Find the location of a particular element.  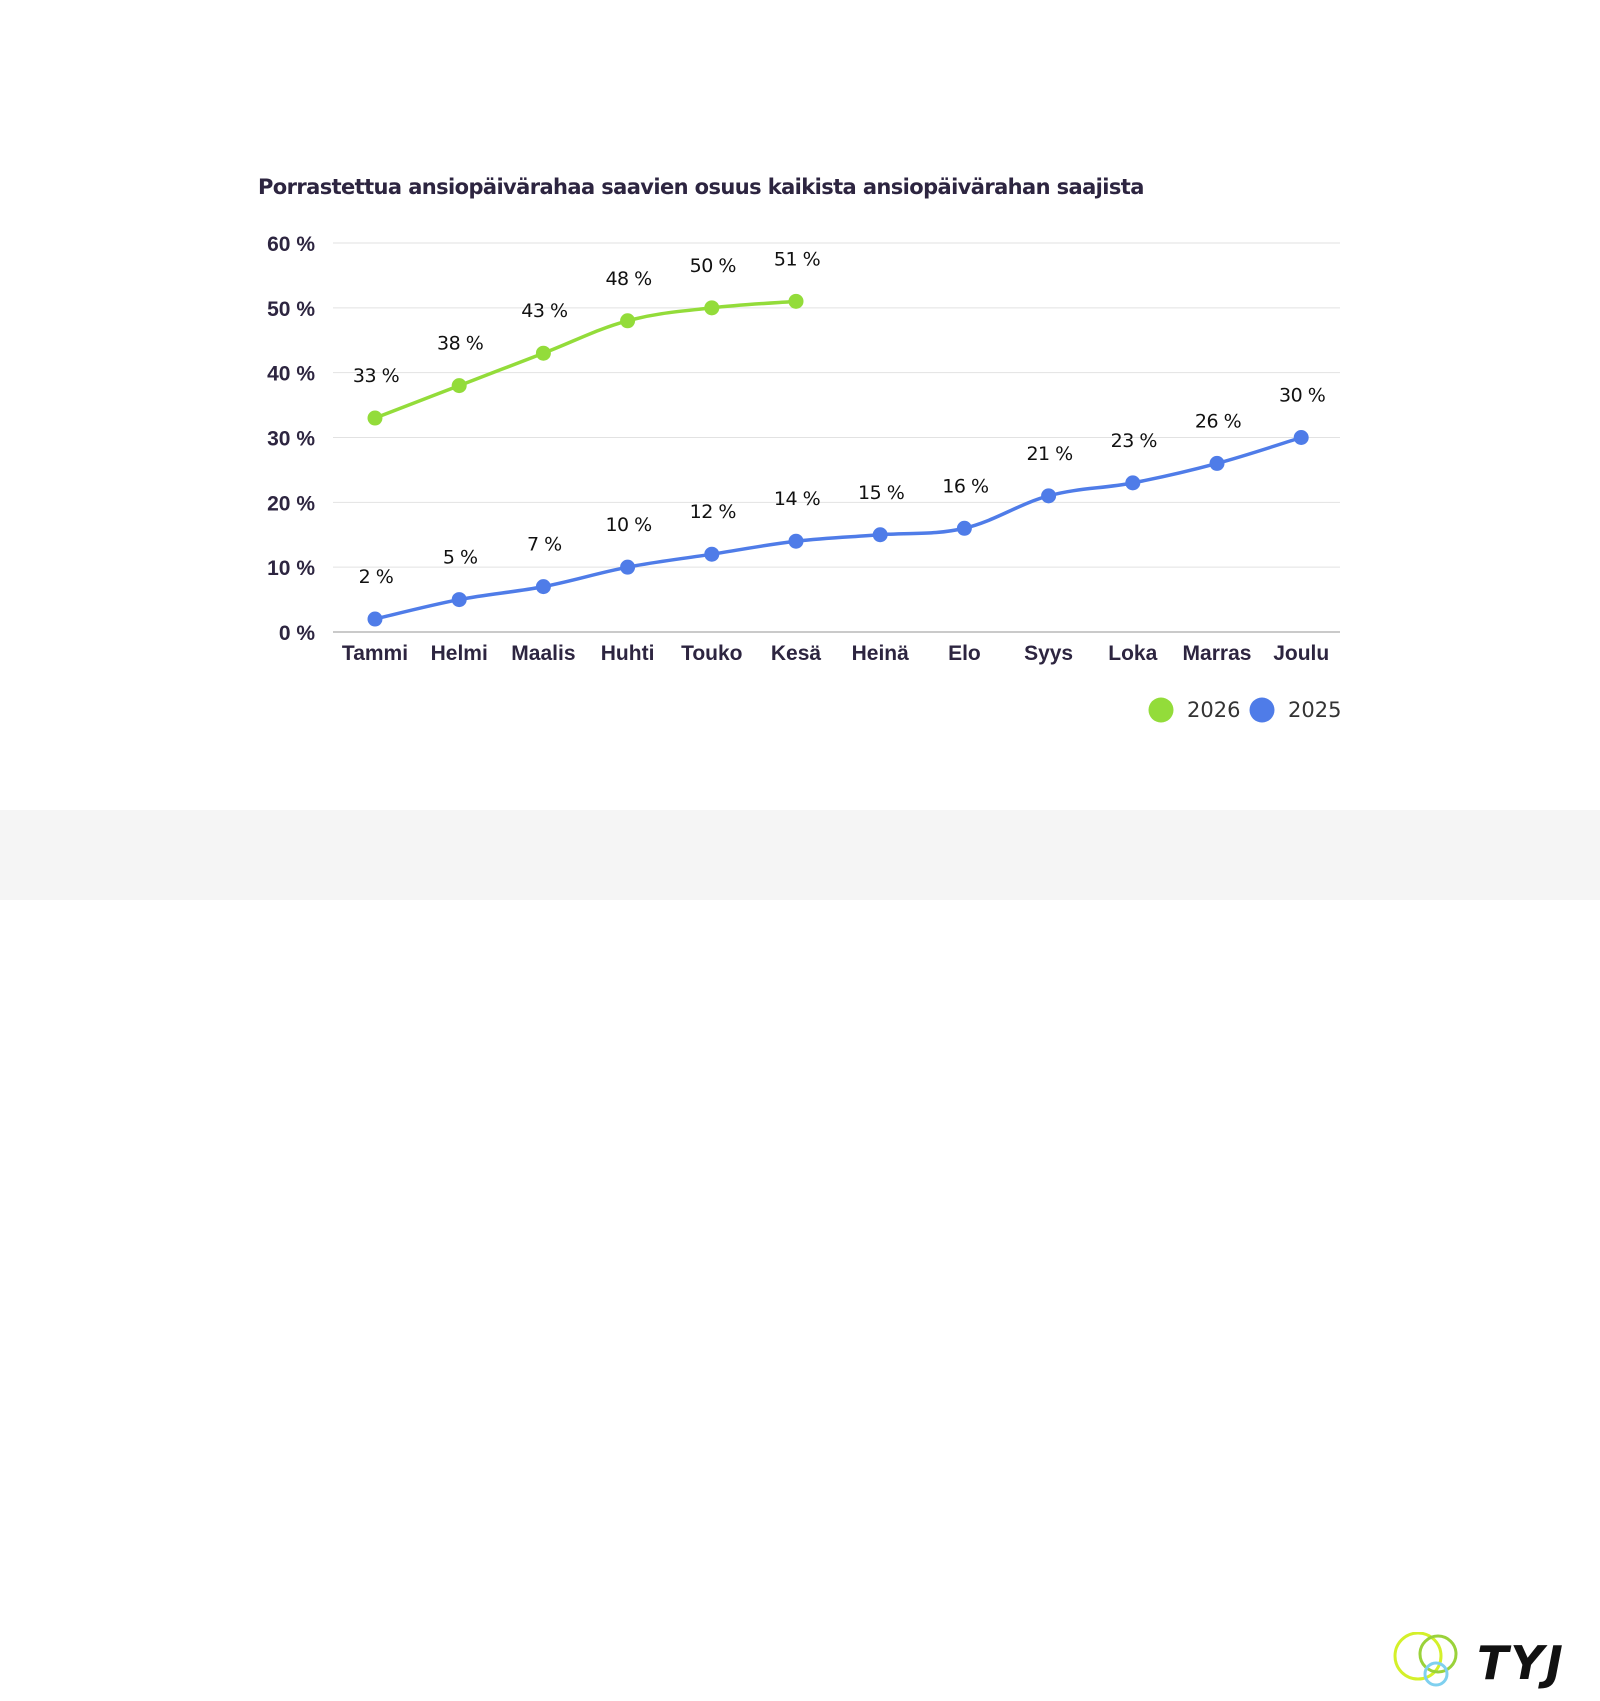

data-label: 51 % is located at coordinates (797, 259).